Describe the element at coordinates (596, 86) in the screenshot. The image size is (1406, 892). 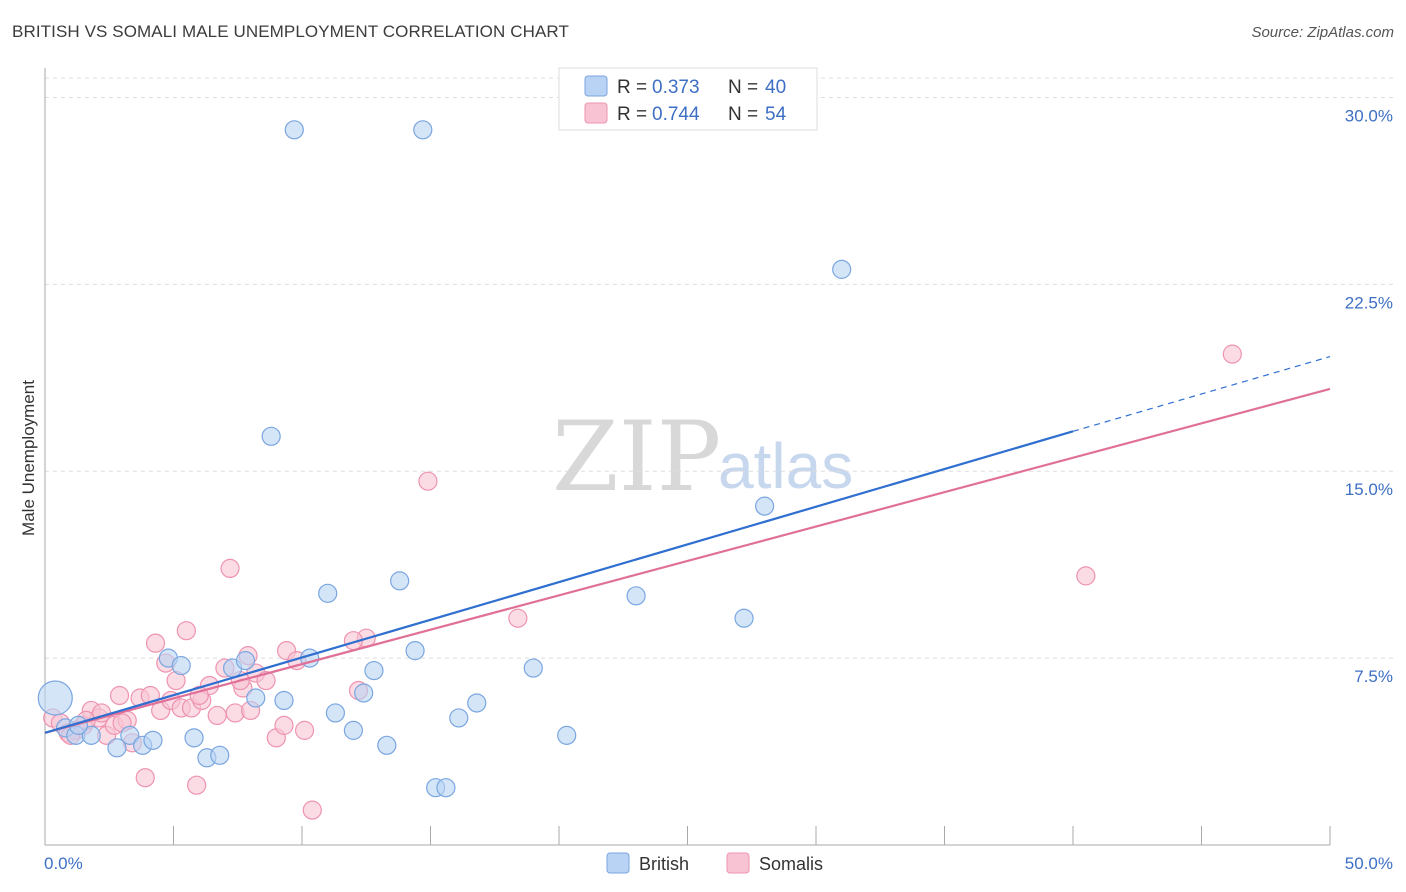
I see `legend-british-swatch` at that location.